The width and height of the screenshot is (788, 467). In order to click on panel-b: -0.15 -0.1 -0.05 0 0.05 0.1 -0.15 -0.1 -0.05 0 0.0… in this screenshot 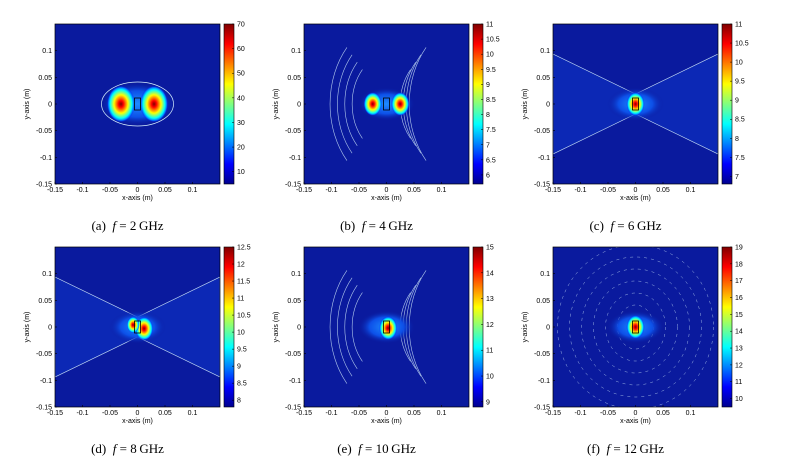, I will do `click(386, 128)`.